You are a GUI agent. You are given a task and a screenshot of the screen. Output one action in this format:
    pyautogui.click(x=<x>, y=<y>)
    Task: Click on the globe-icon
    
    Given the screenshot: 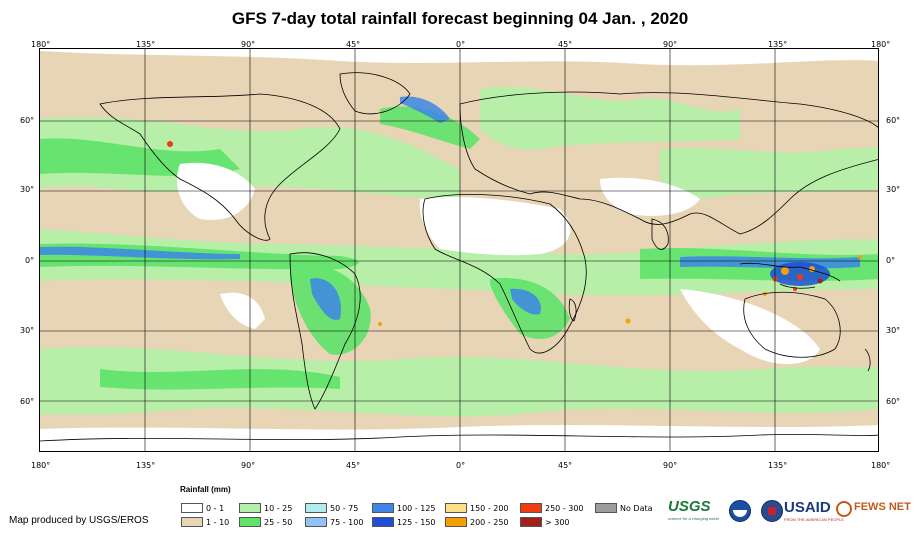 What is the action you would take?
    pyautogui.click(x=844, y=509)
    